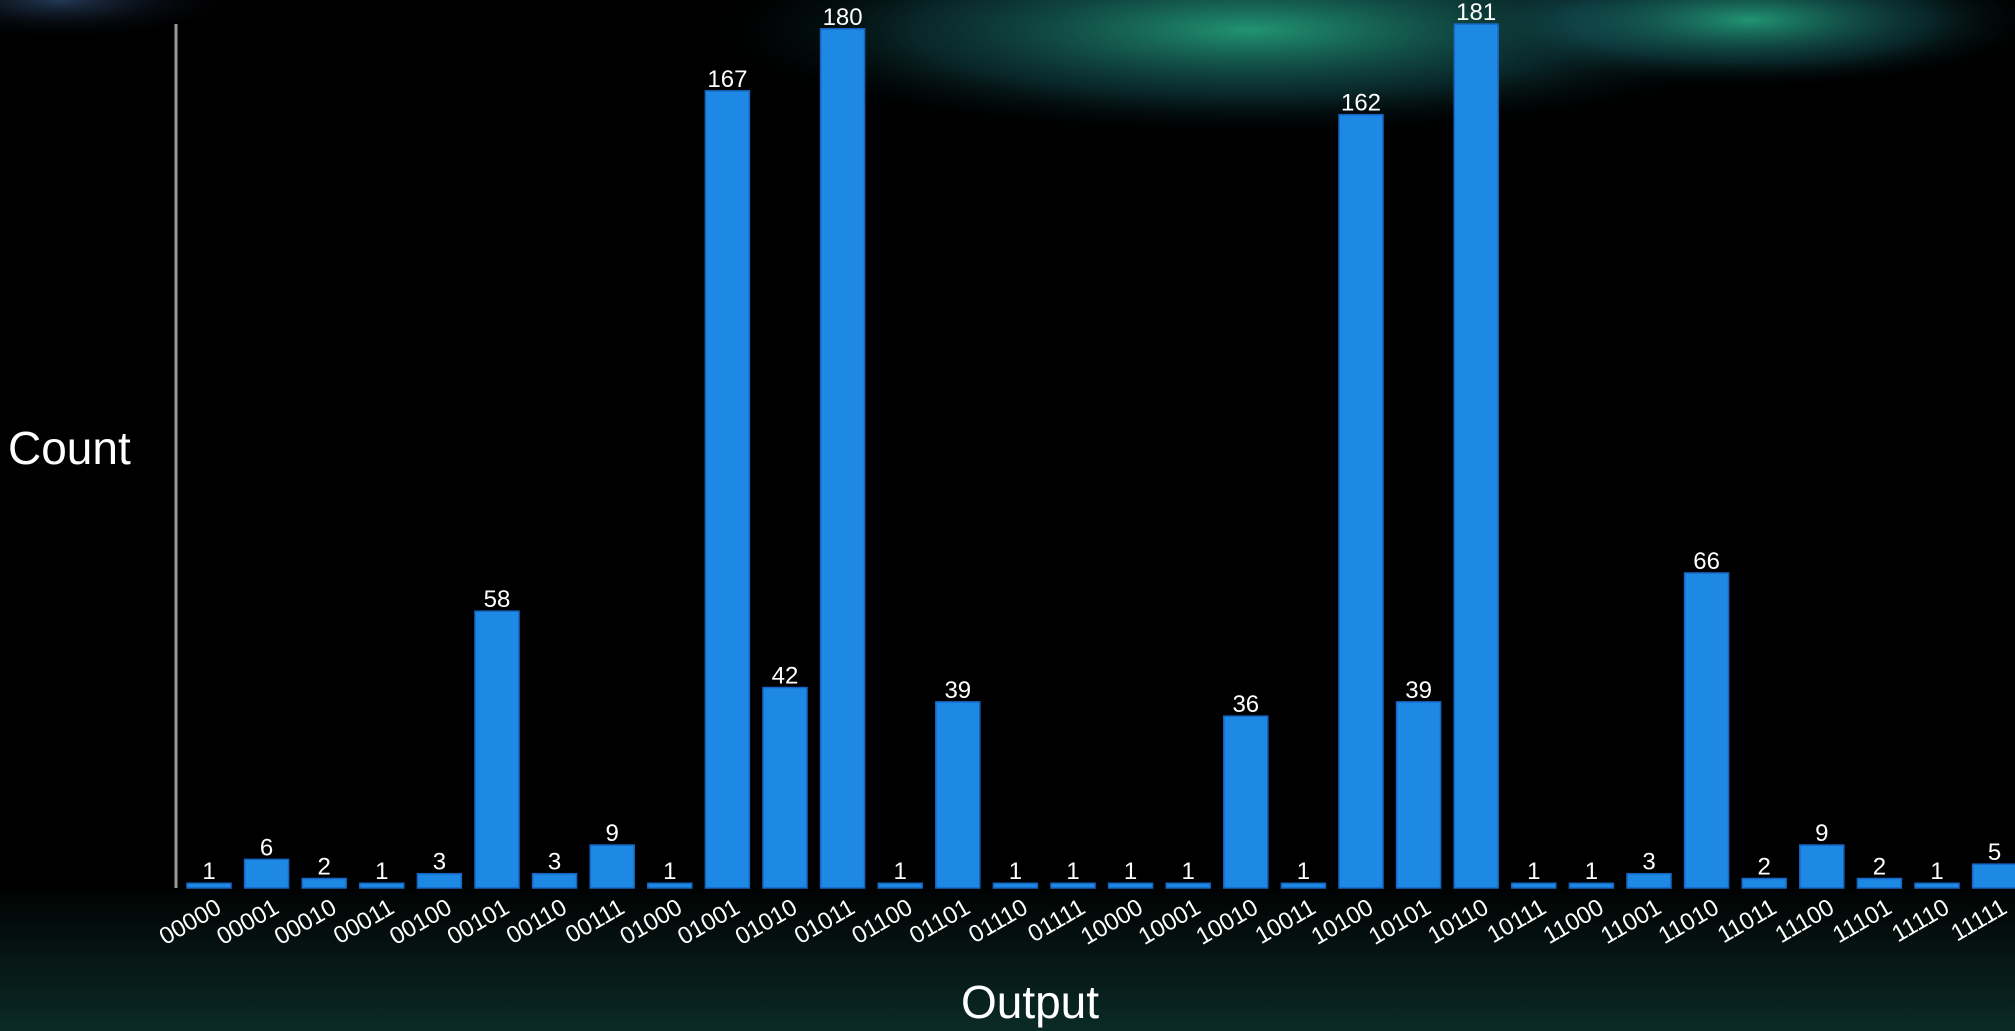  I want to click on background-glow, so click(1007, 955).